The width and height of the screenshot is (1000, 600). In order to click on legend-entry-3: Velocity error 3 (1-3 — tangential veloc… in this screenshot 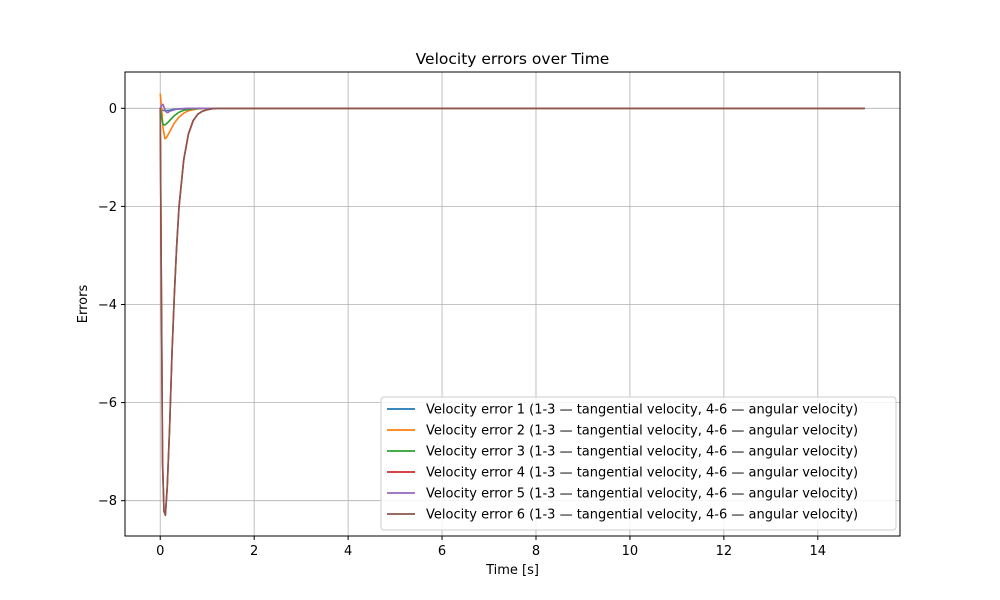, I will do `click(642, 452)`.